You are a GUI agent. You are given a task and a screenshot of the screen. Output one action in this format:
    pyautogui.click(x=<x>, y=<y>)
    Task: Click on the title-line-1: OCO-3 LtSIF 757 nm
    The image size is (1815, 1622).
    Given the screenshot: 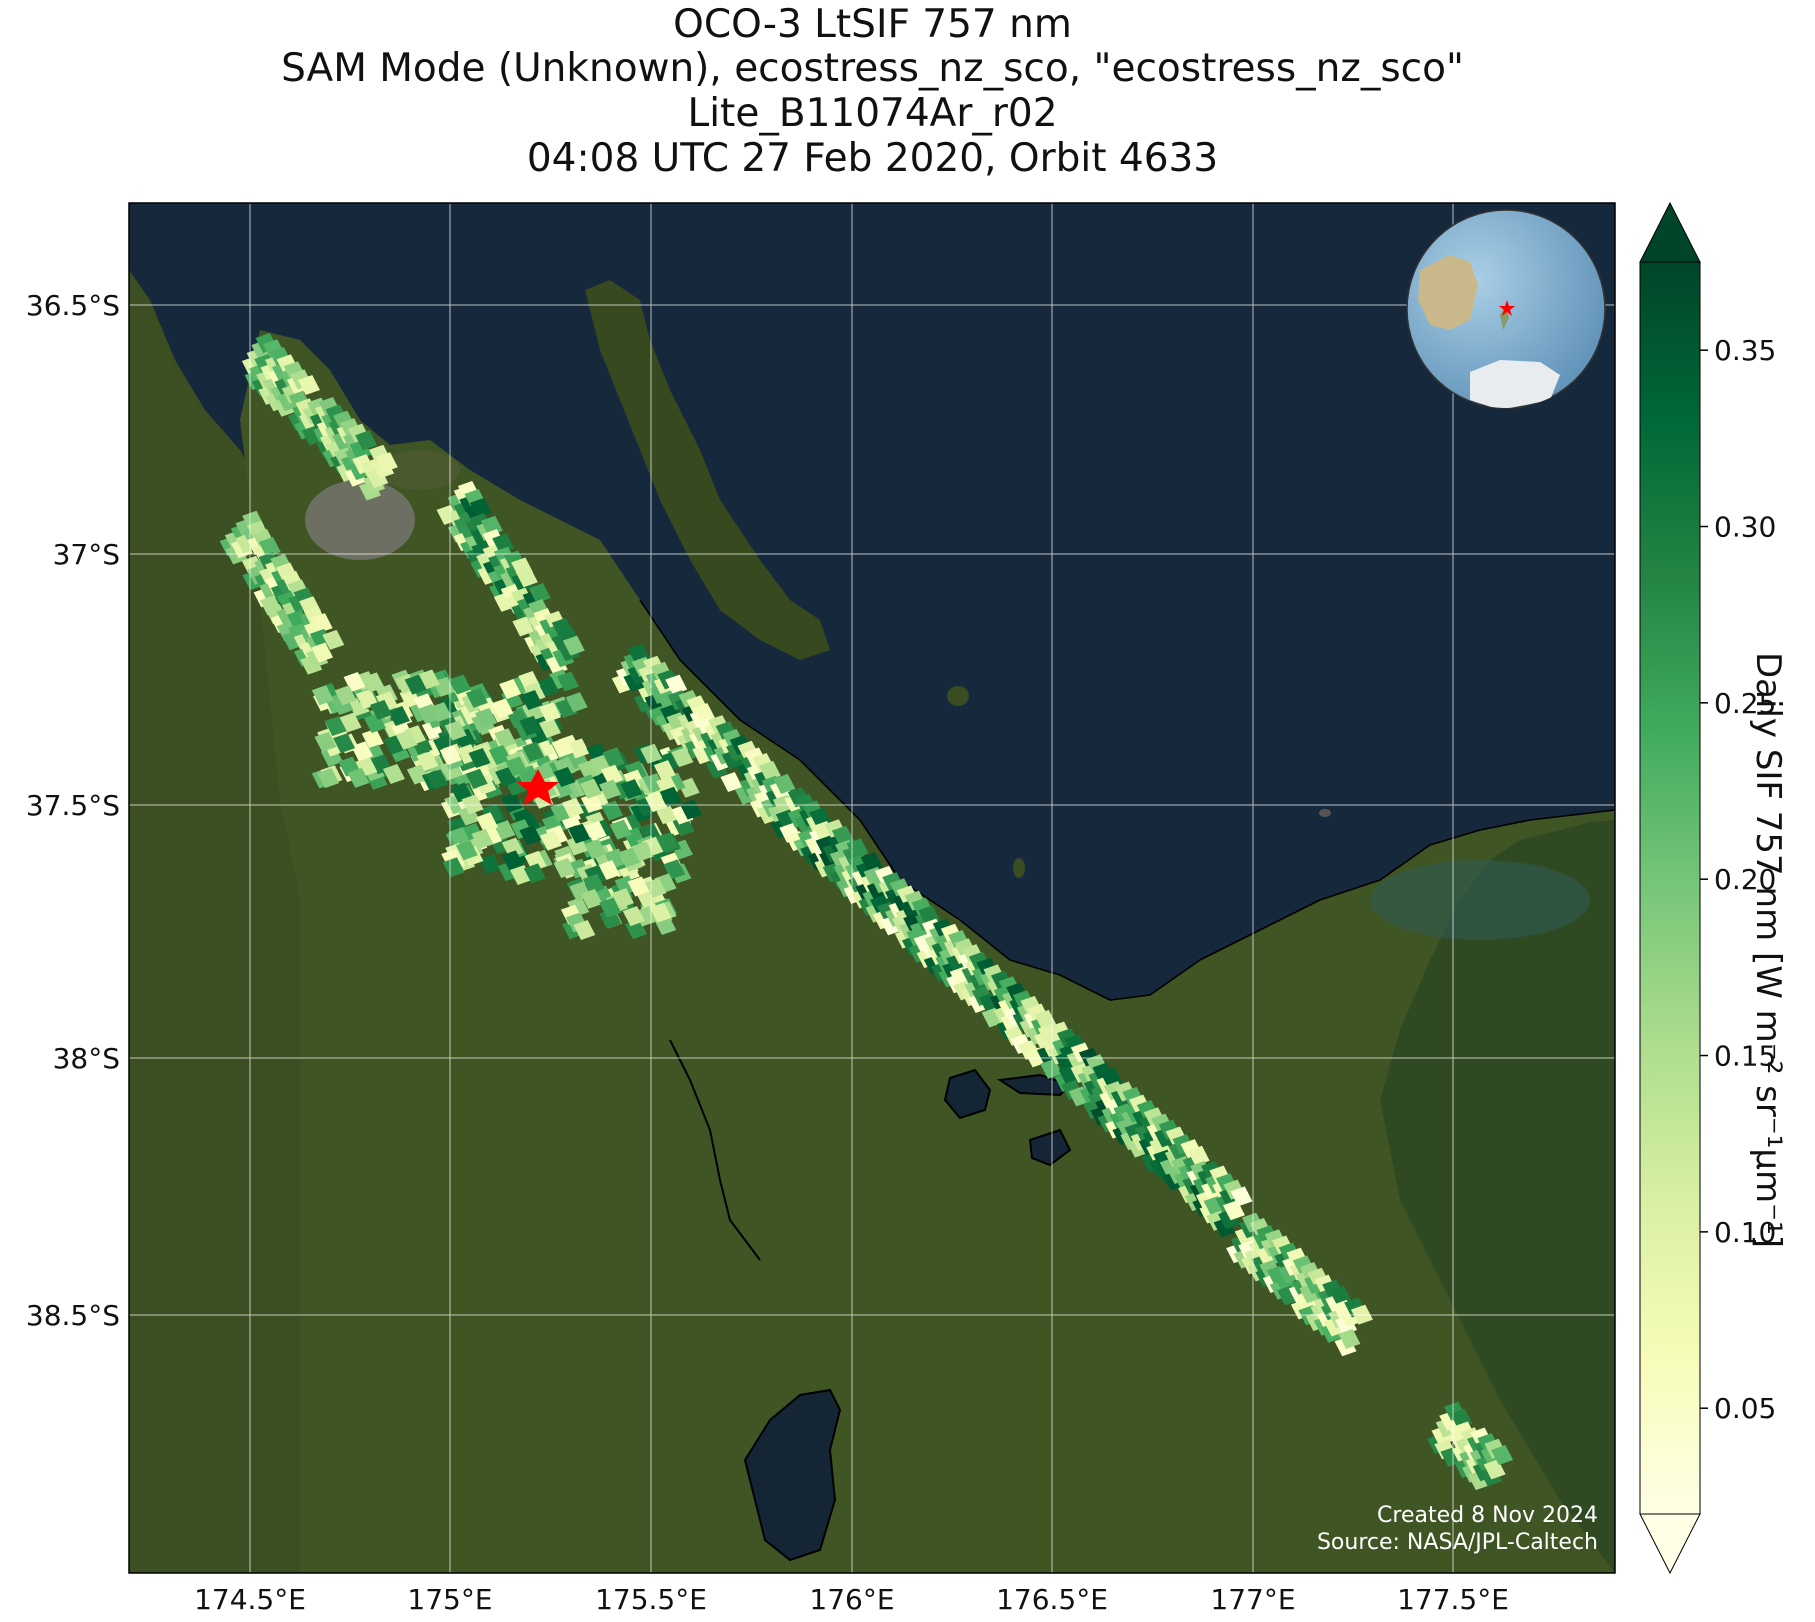 What is the action you would take?
    pyautogui.click(x=872, y=24)
    